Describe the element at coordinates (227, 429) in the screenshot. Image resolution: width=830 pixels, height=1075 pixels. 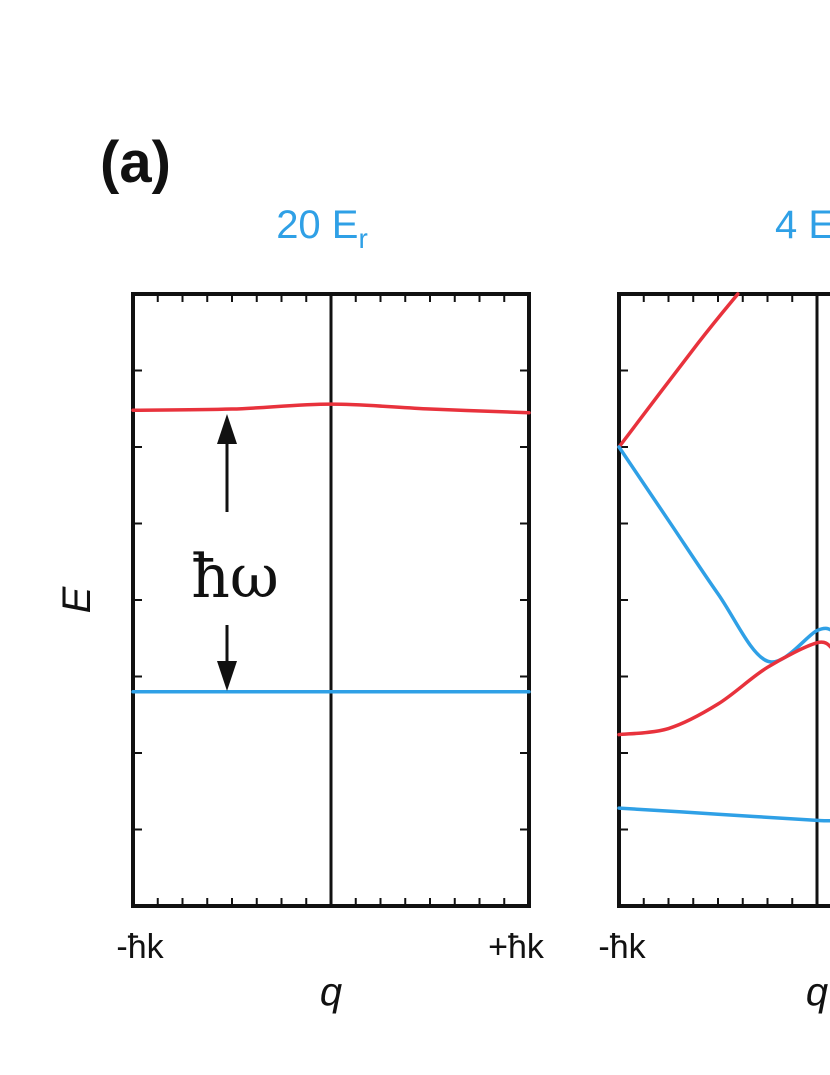
I see `arrow-up-head` at that location.